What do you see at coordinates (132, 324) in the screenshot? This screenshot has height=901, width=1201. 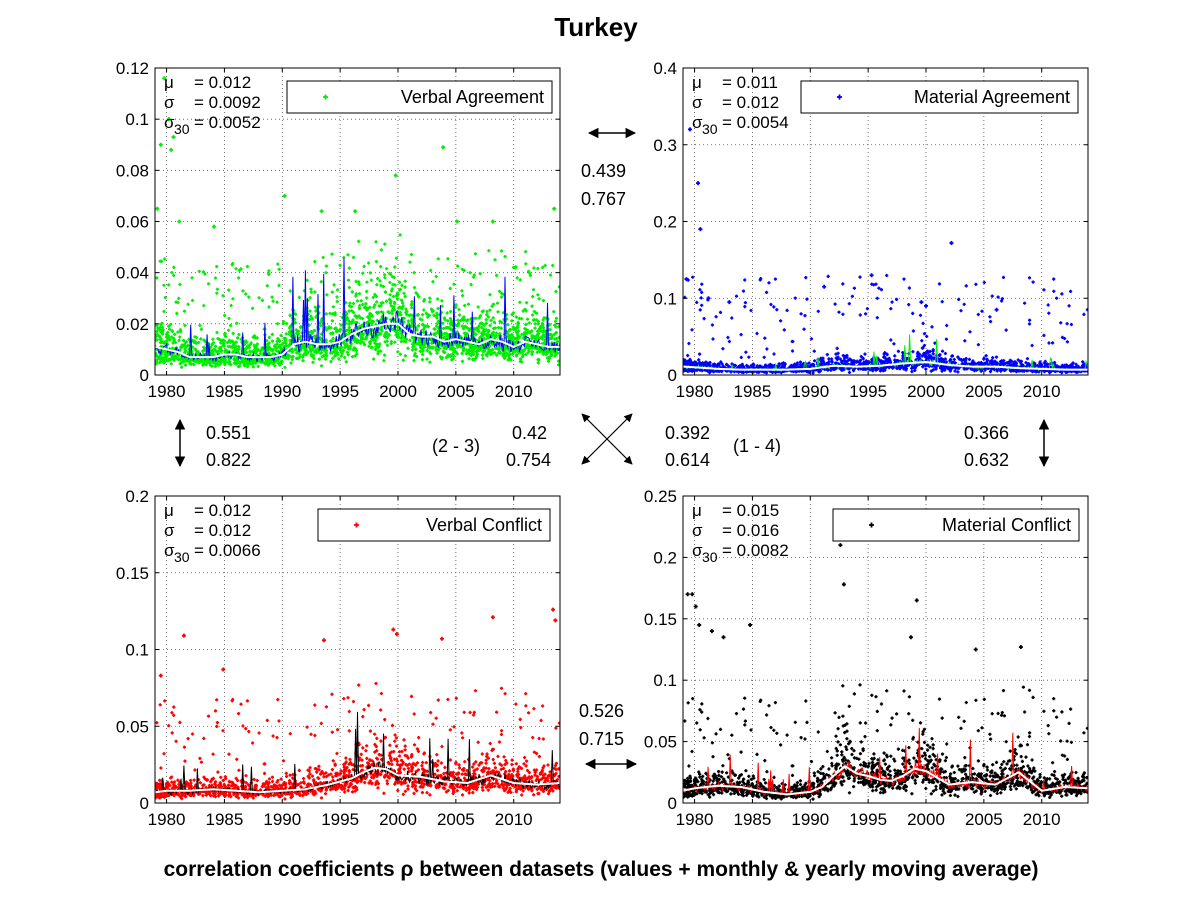 I see `y-tick-label: 0.02` at bounding box center [132, 324].